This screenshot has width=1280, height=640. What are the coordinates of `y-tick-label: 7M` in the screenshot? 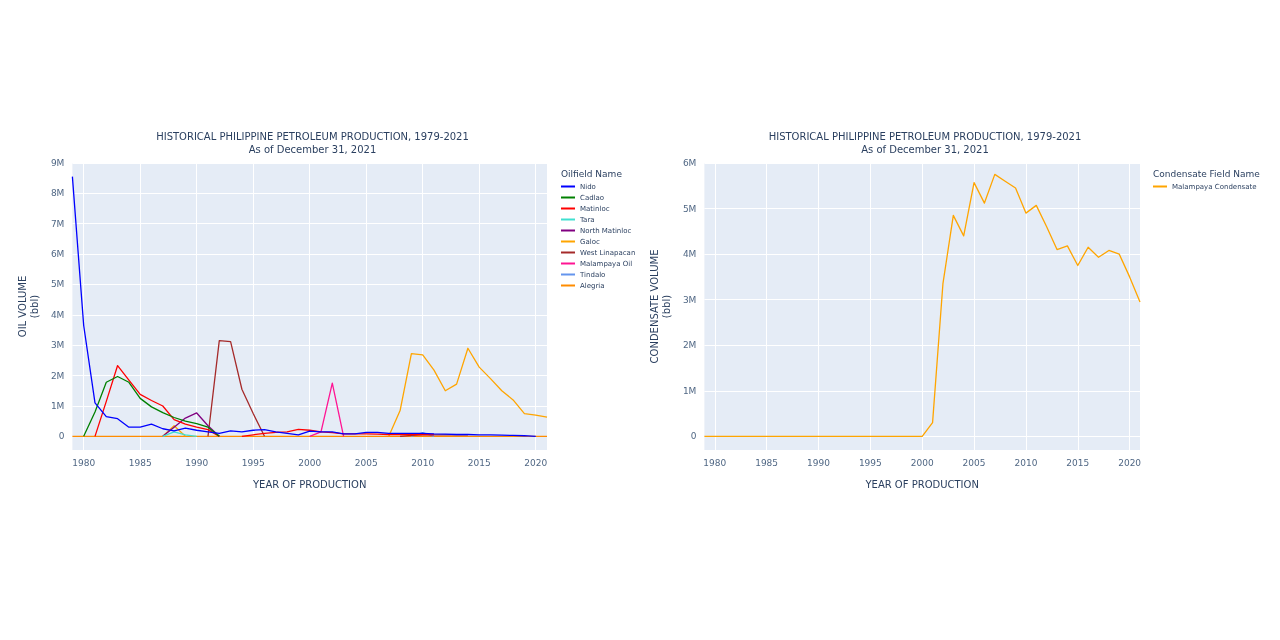 It's located at (57, 223).